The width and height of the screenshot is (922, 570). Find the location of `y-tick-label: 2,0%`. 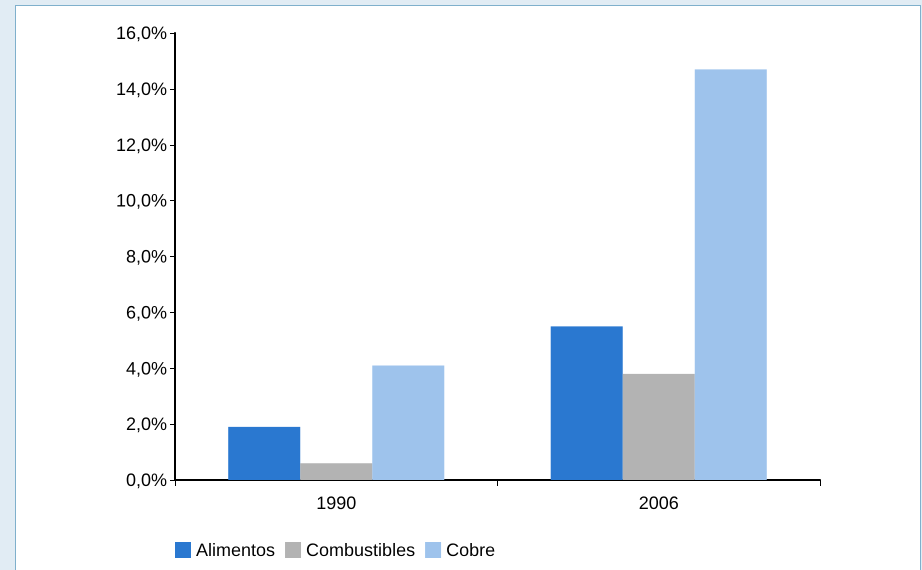

y-tick-label: 2,0% is located at coordinates (146, 424).